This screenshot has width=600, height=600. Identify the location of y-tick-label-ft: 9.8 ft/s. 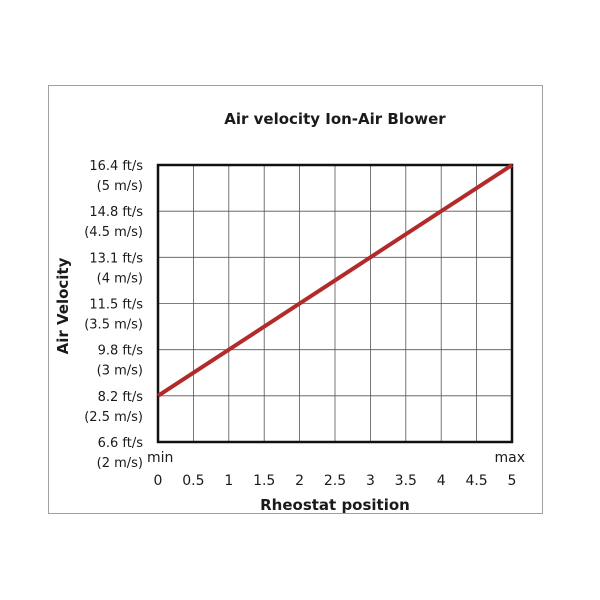
(121, 351).